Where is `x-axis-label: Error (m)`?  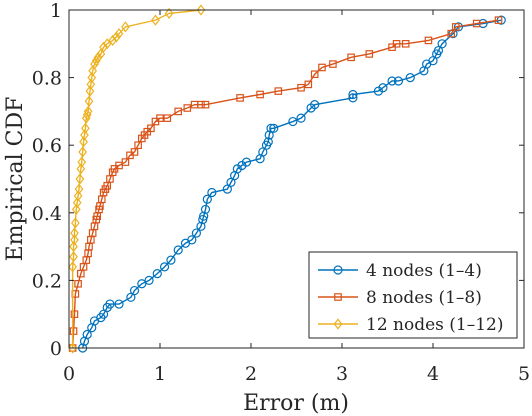 x-axis-label: Error (m) is located at coordinates (296, 403).